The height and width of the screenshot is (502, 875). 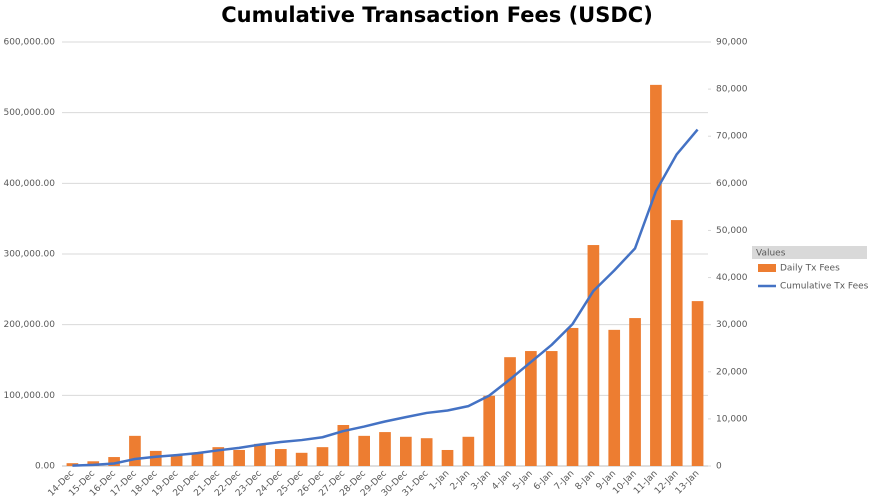 What do you see at coordinates (732, 278) in the screenshot?
I see `y2-tick-label: 40,000` at bounding box center [732, 278].